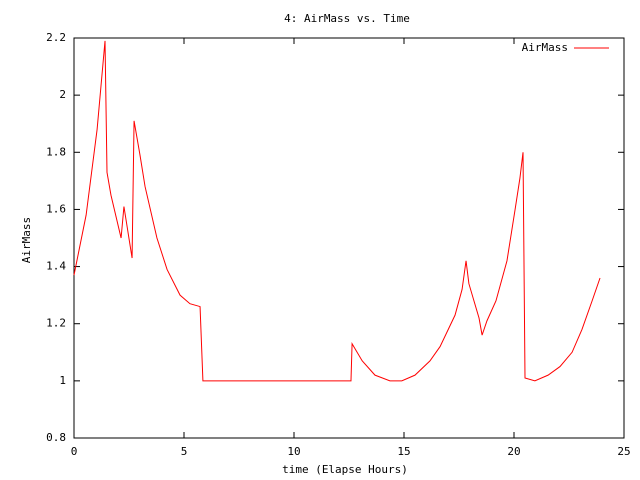  What do you see at coordinates (56, 151) in the screenshot?
I see `y-tick-label: 1.8` at bounding box center [56, 151].